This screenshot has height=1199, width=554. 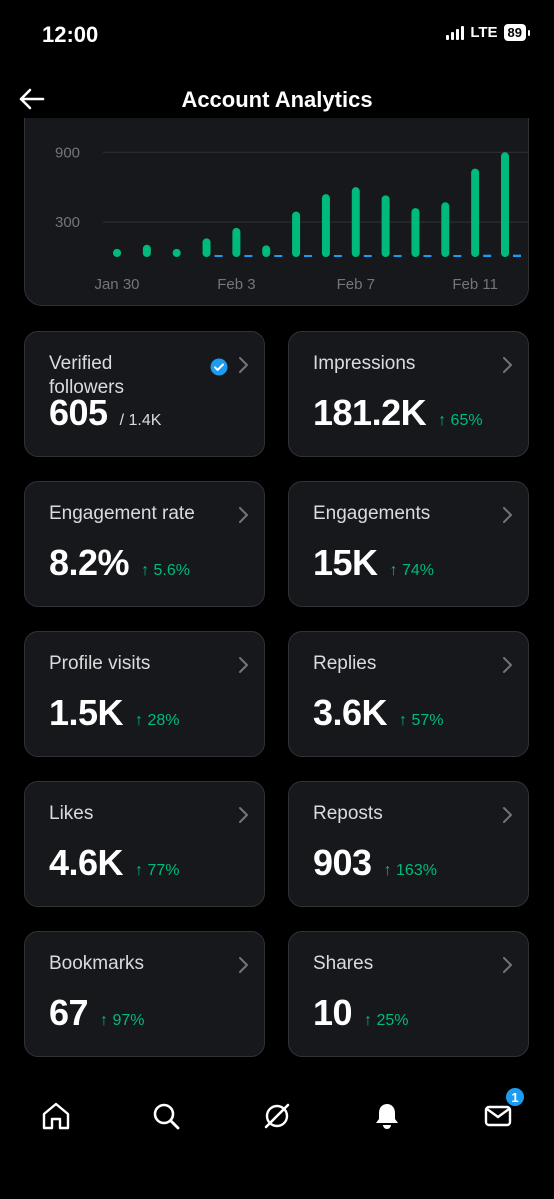 I want to click on metric-change: ↑ 74%, so click(x=412, y=570).